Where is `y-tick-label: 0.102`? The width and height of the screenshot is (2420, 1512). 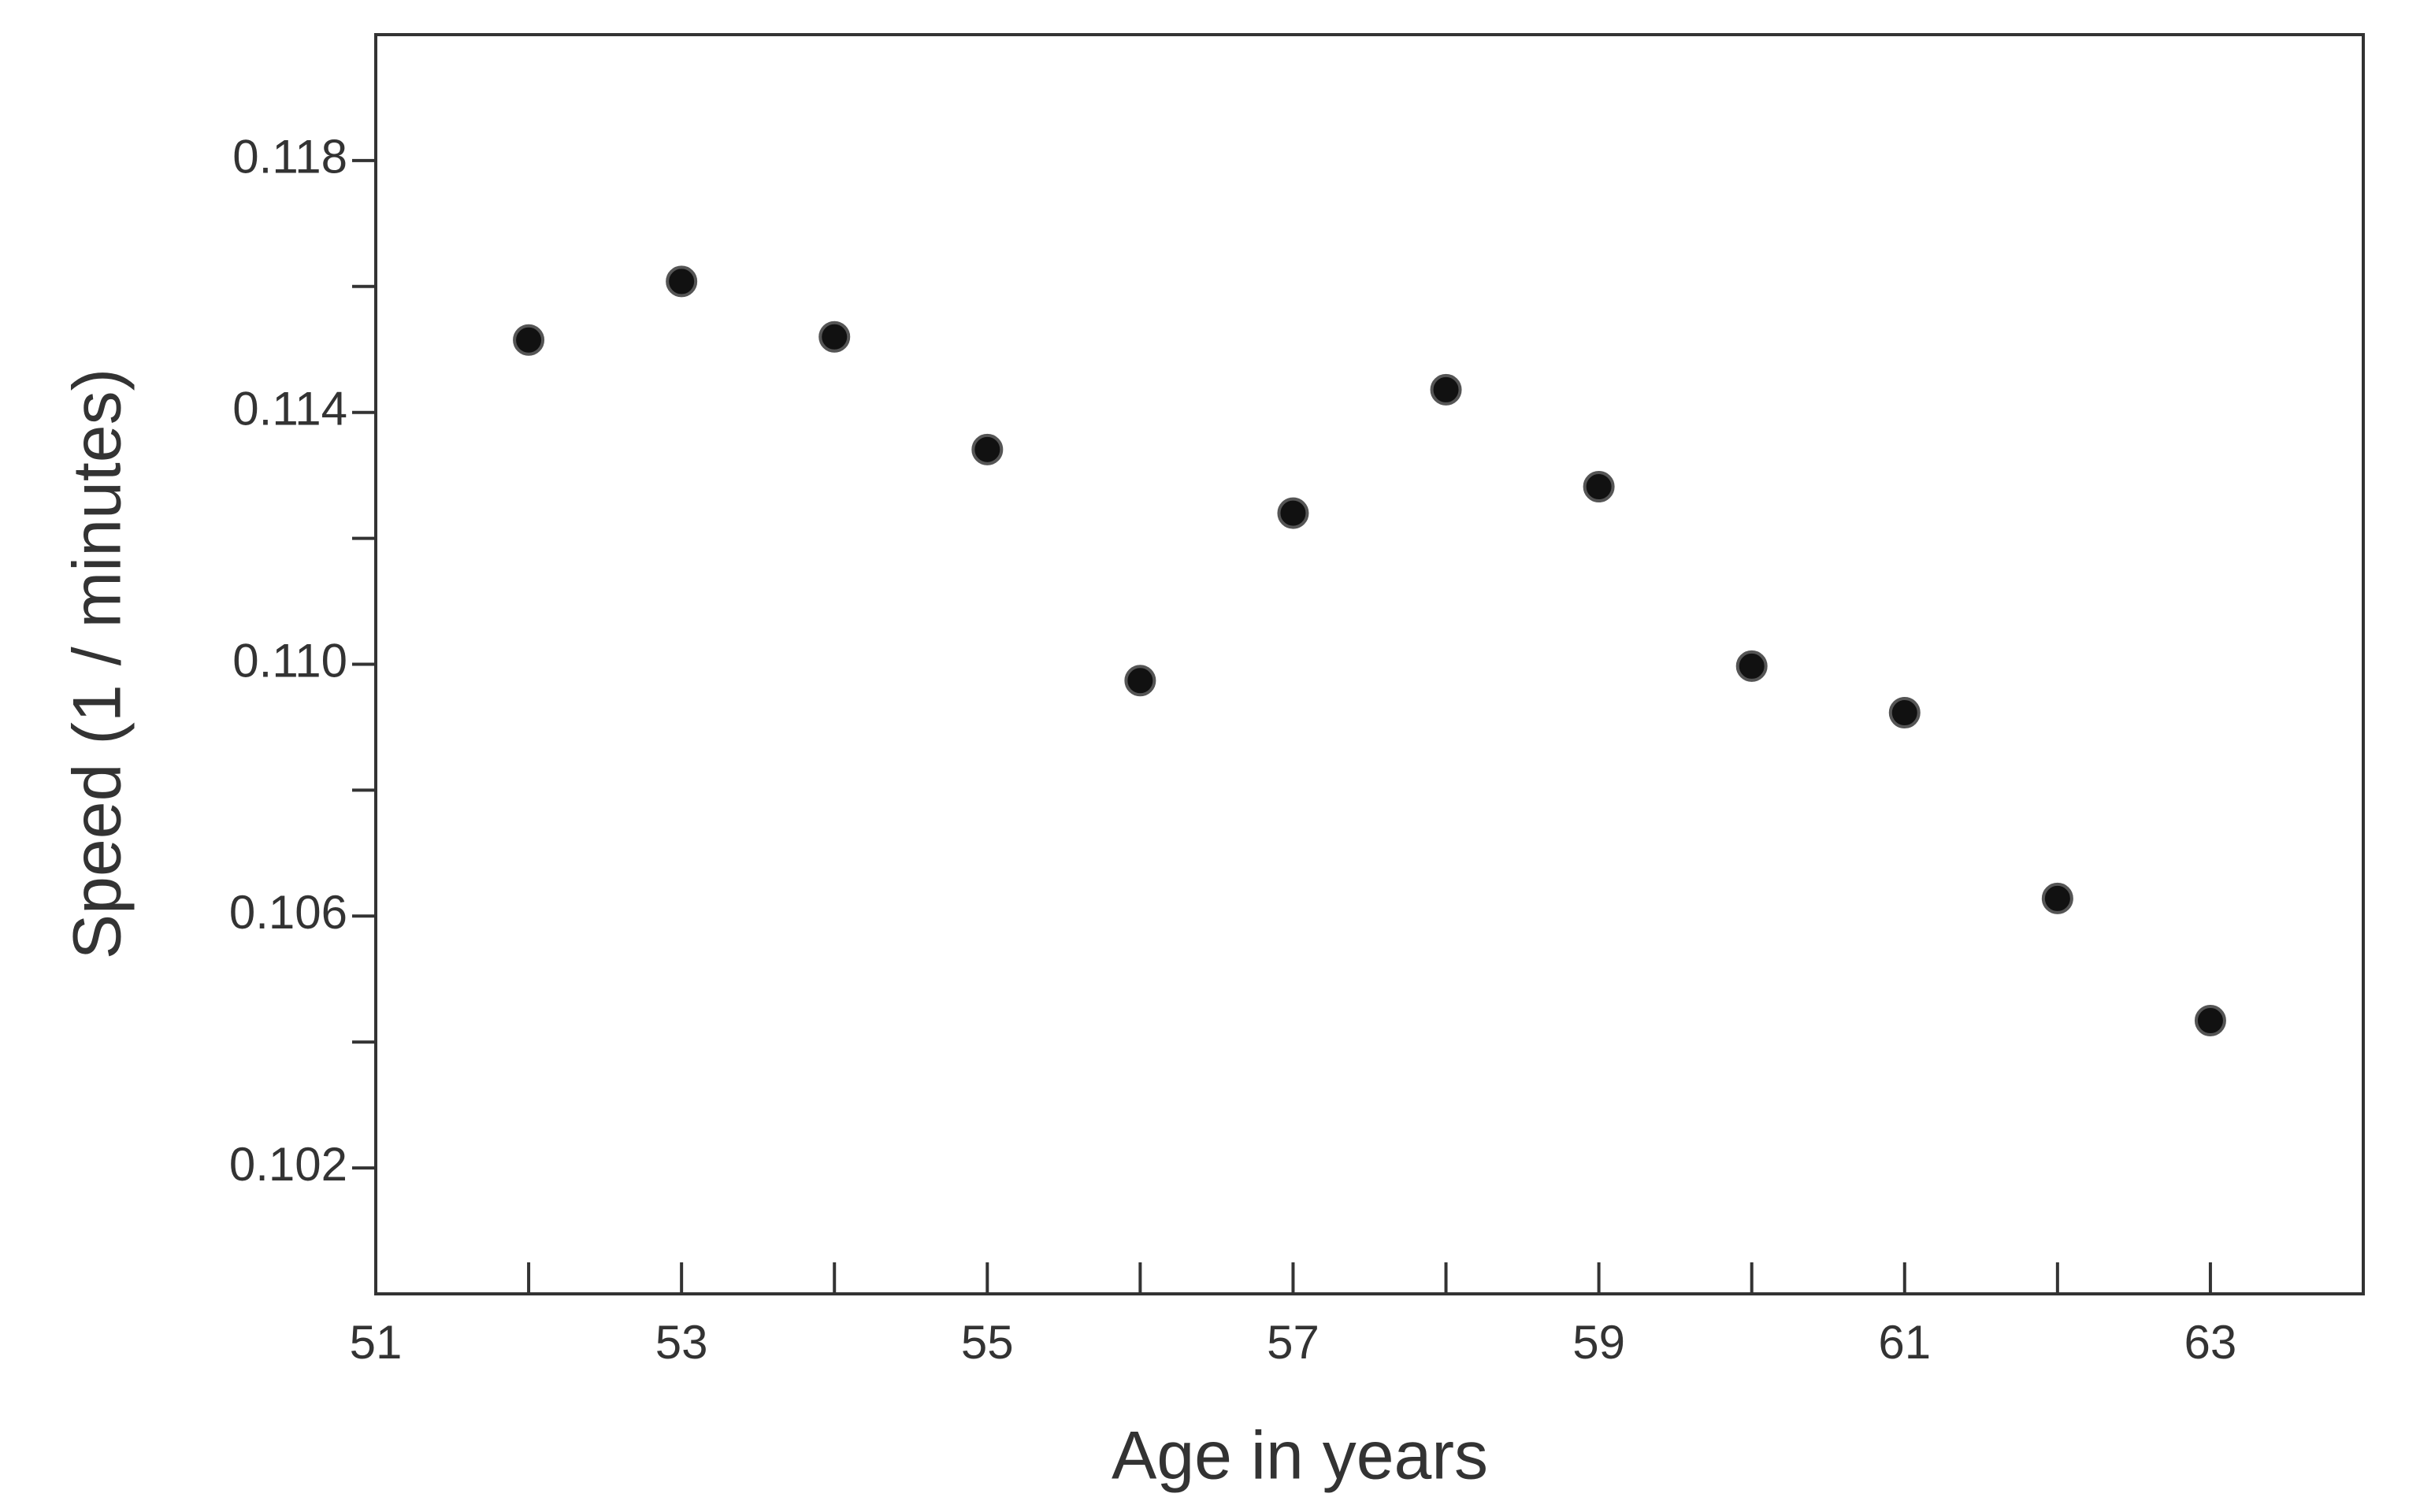
y-tick-label: 0.102 is located at coordinates (288, 1164).